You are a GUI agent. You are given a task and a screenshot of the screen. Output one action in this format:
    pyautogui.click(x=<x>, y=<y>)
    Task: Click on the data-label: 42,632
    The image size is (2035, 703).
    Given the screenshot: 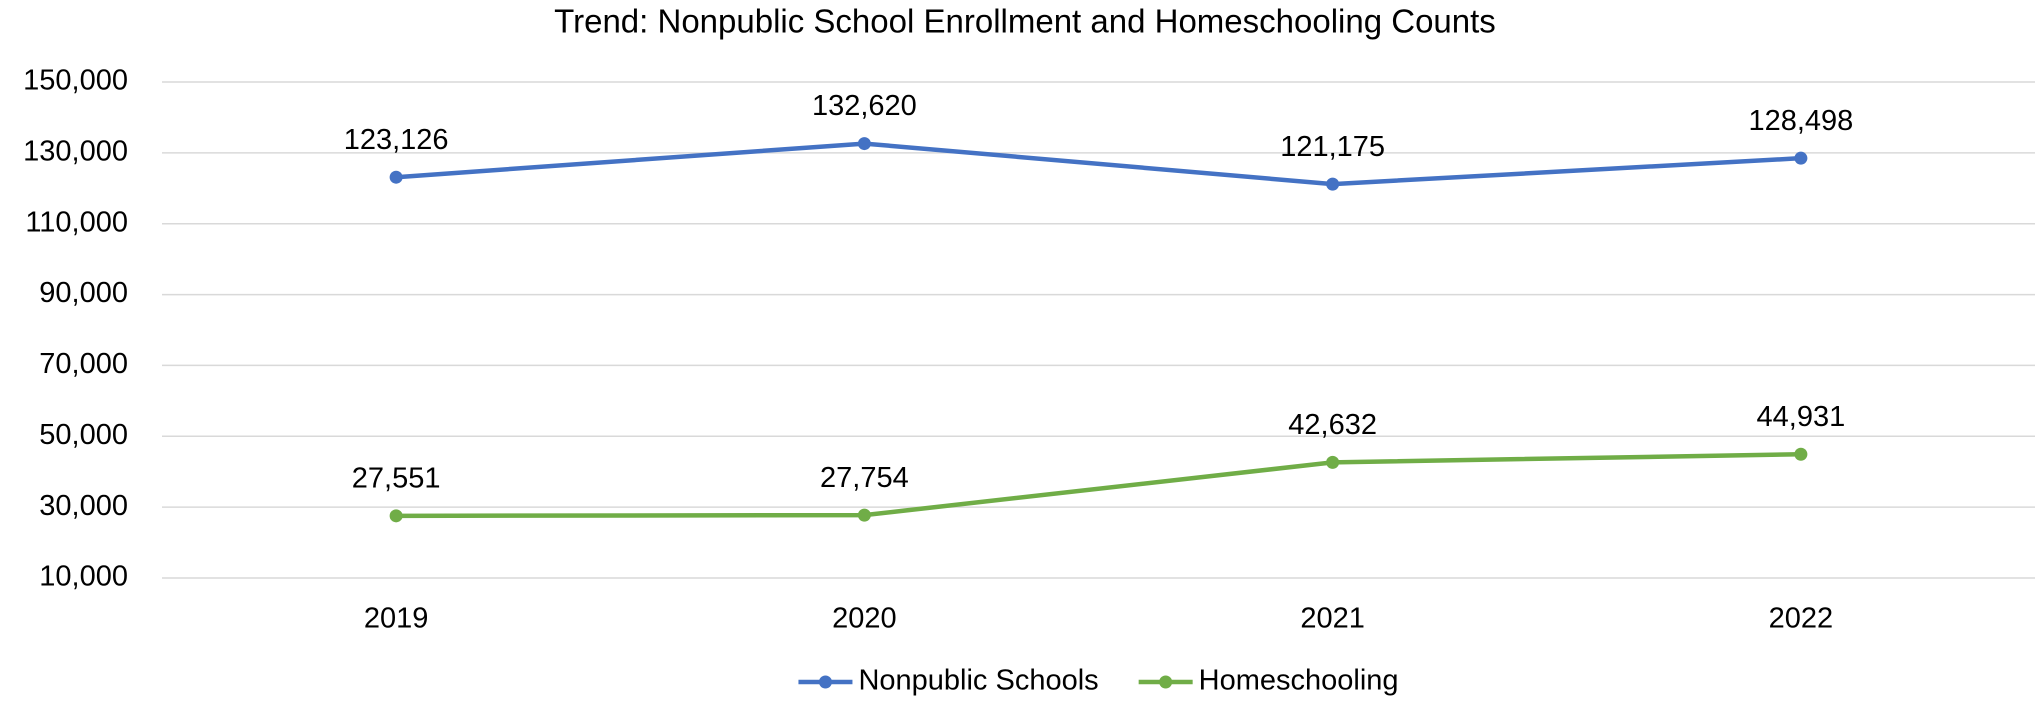 What is the action you would take?
    pyautogui.click(x=1332, y=425)
    